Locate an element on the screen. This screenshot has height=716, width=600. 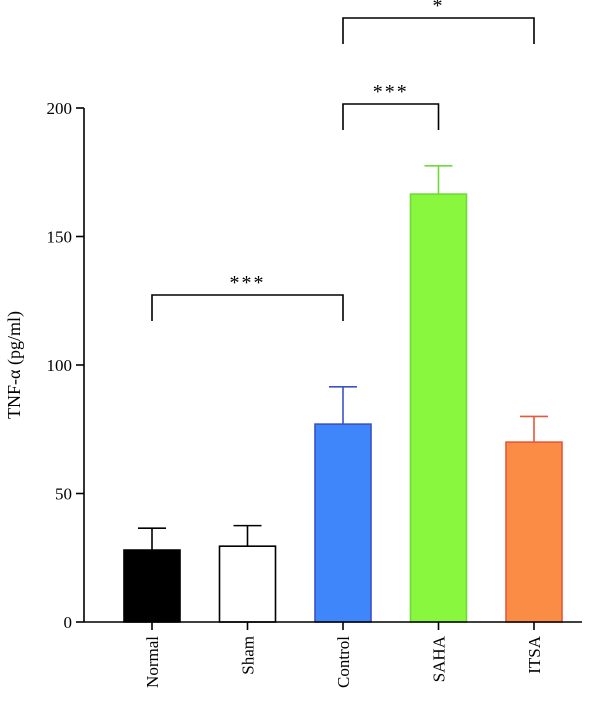
bar-saha is located at coordinates (438, 408).